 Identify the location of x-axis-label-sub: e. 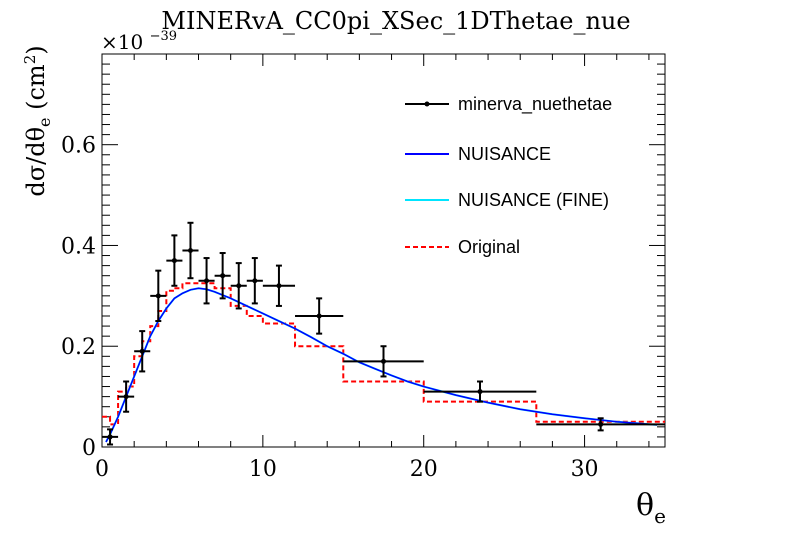
(660, 516).